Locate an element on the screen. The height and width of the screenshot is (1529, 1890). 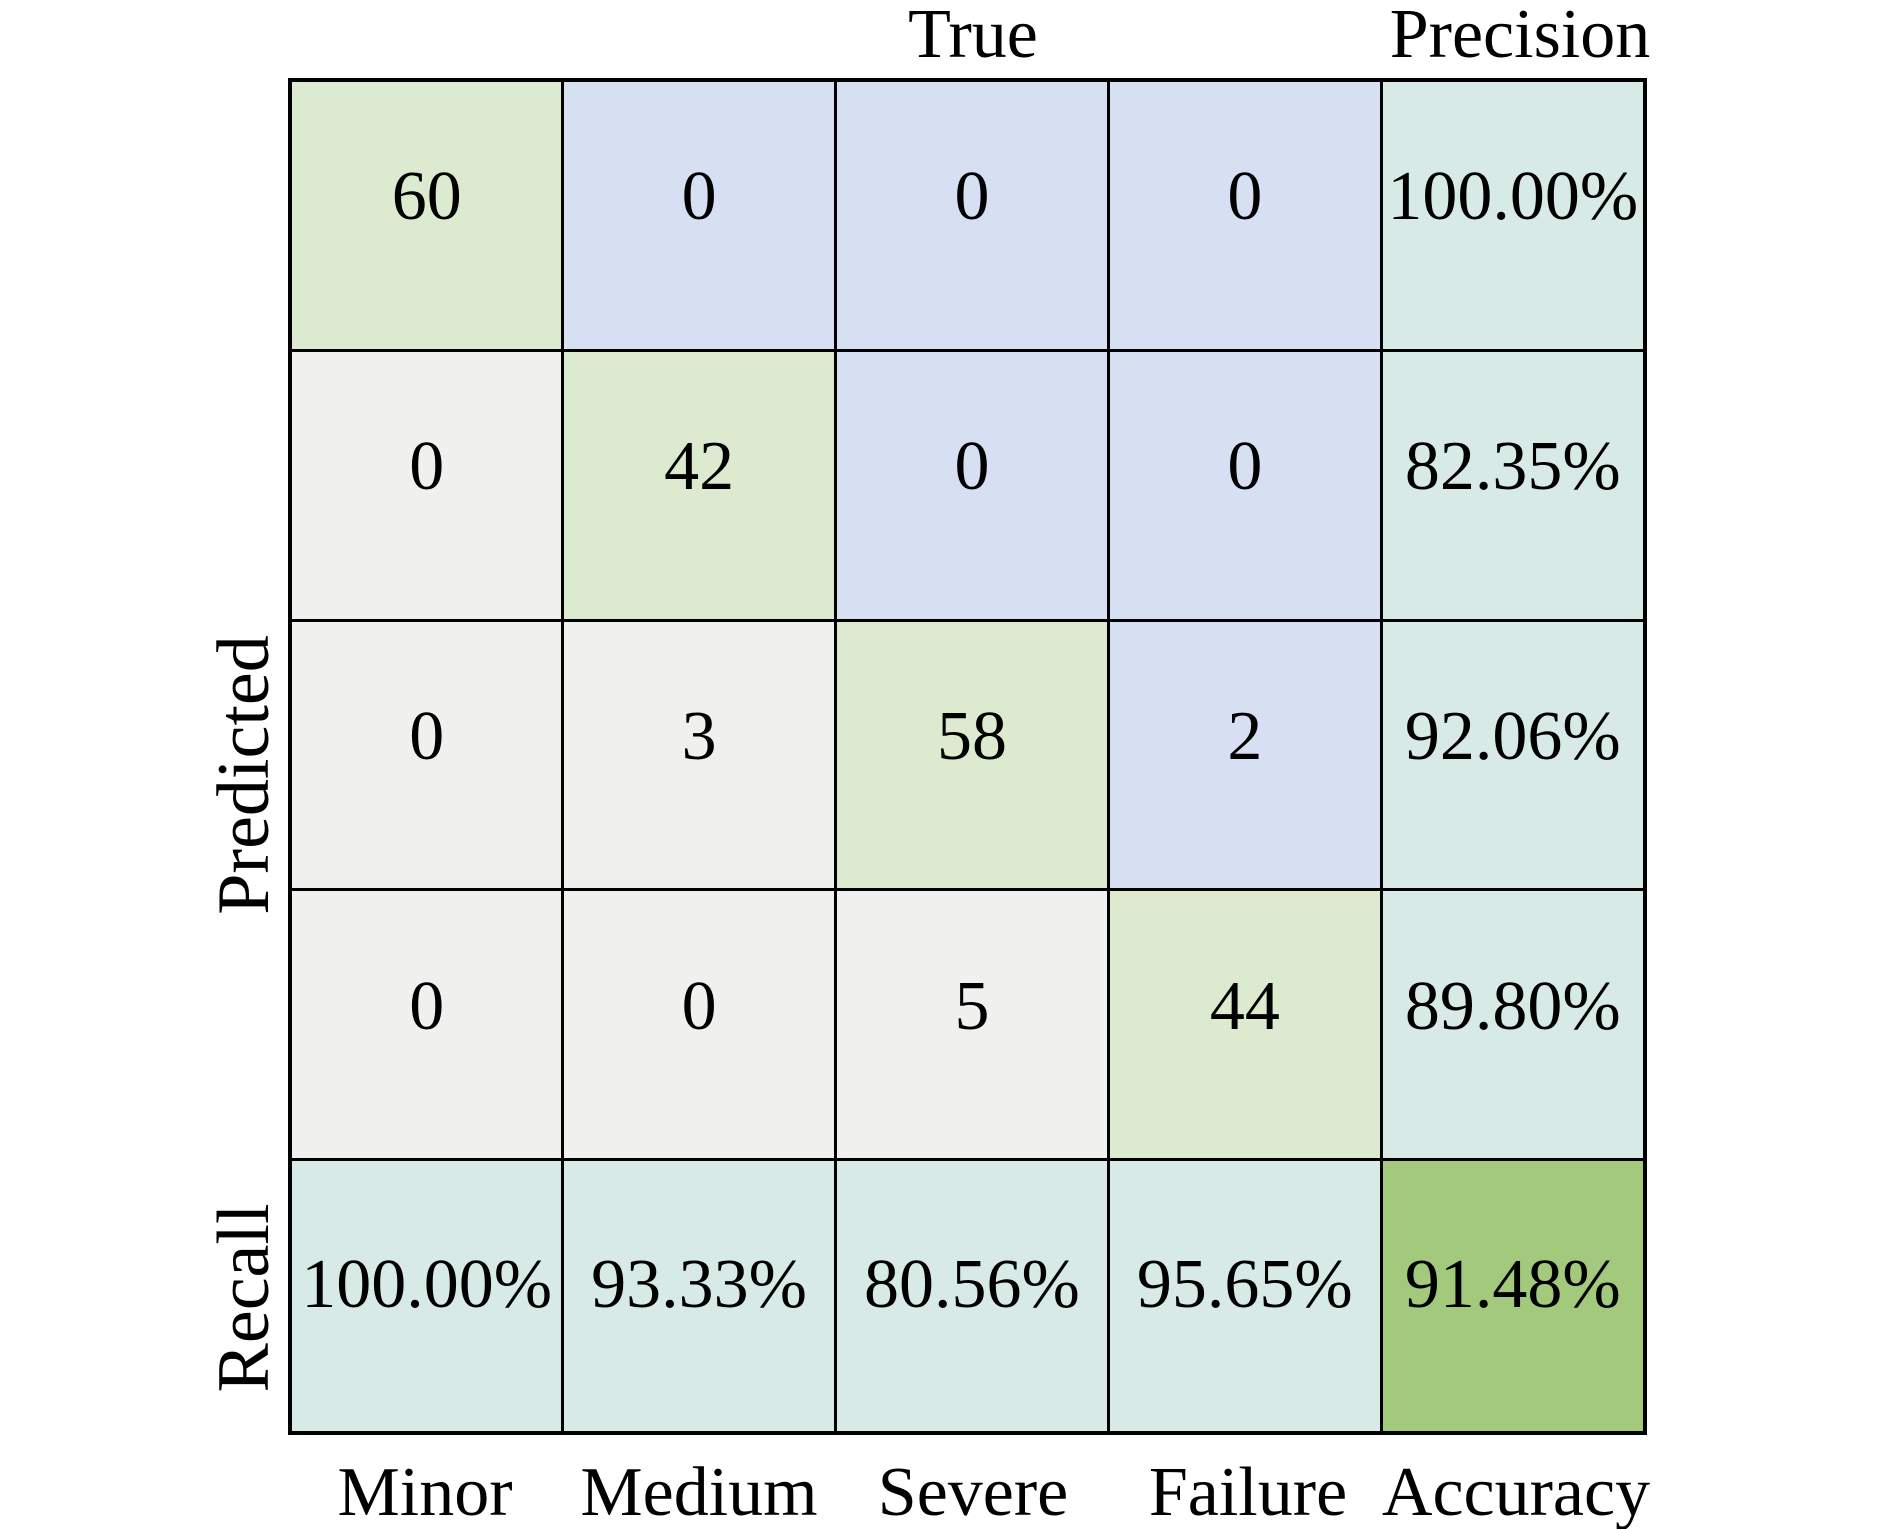
matrix-cell-r0c3: 0 is located at coordinates (1246, 217).